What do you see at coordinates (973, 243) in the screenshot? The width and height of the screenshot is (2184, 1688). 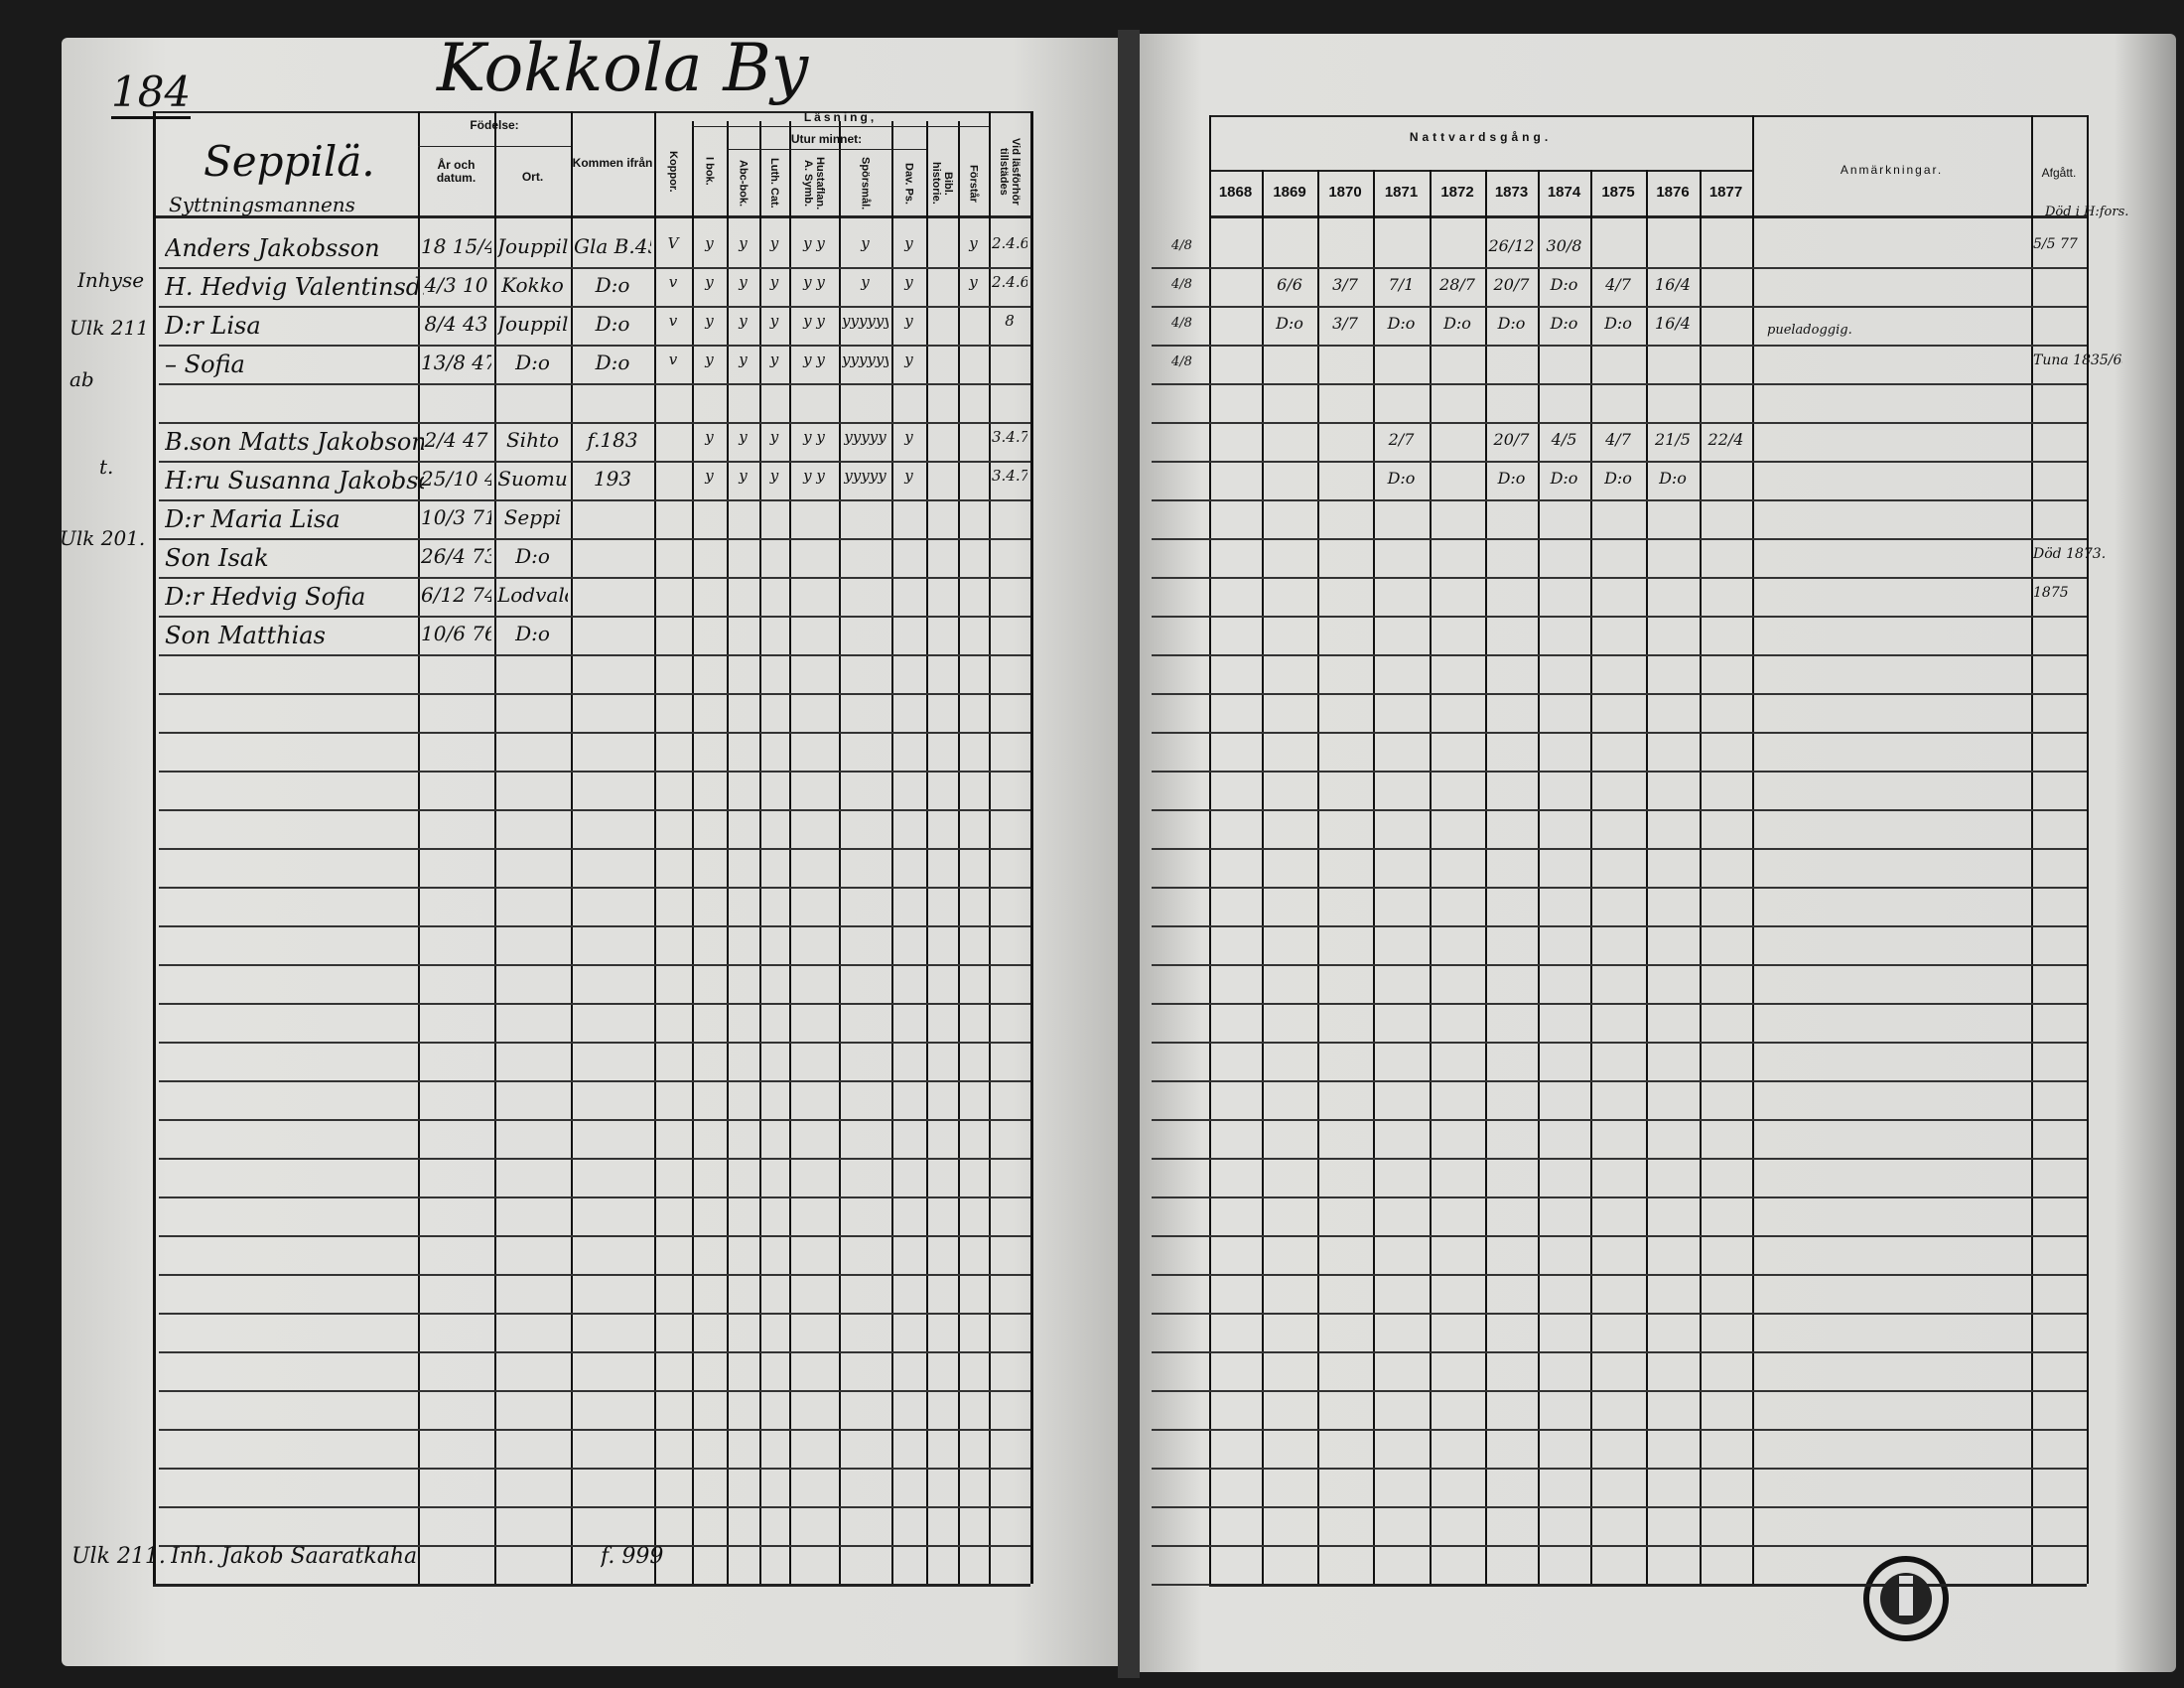 I see `cell-forstar: y` at bounding box center [973, 243].